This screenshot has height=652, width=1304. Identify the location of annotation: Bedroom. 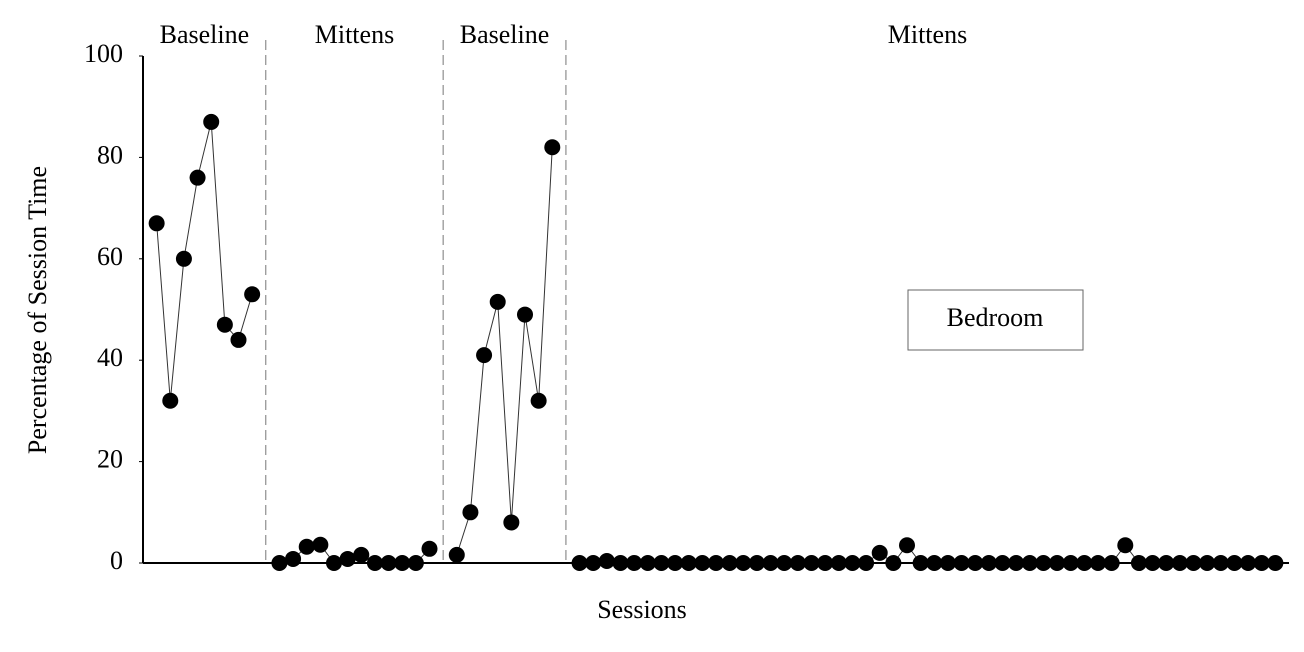
(995, 317).